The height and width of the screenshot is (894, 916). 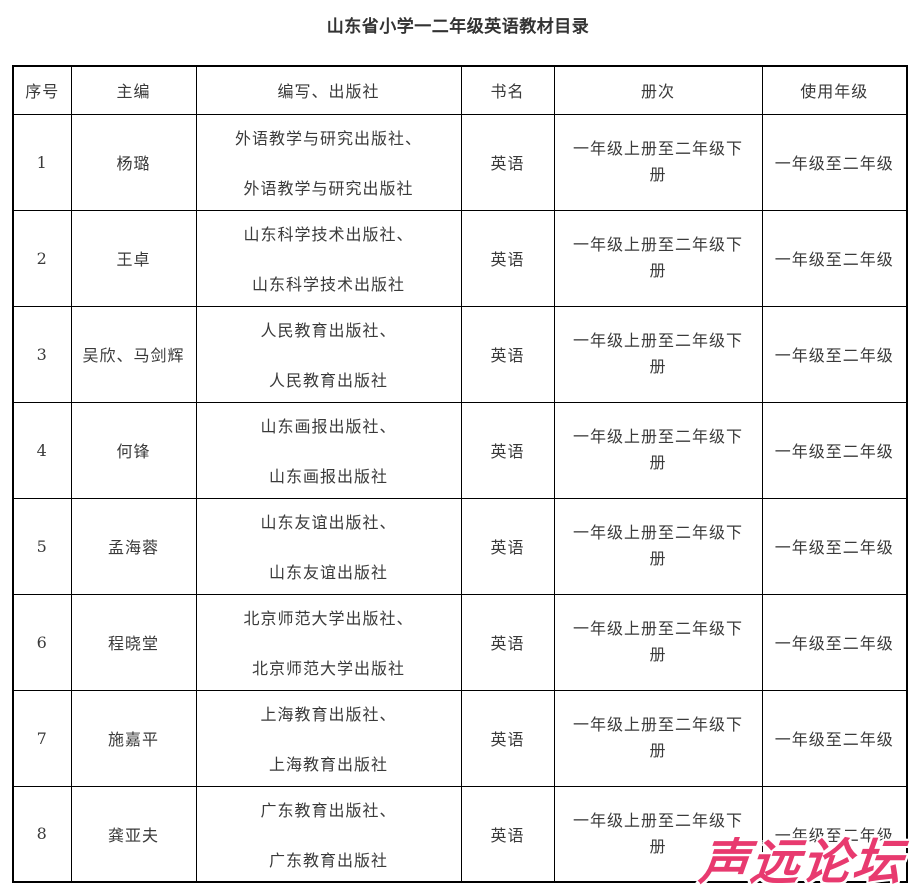 I want to click on cell-serial: 3, so click(x=42, y=354).